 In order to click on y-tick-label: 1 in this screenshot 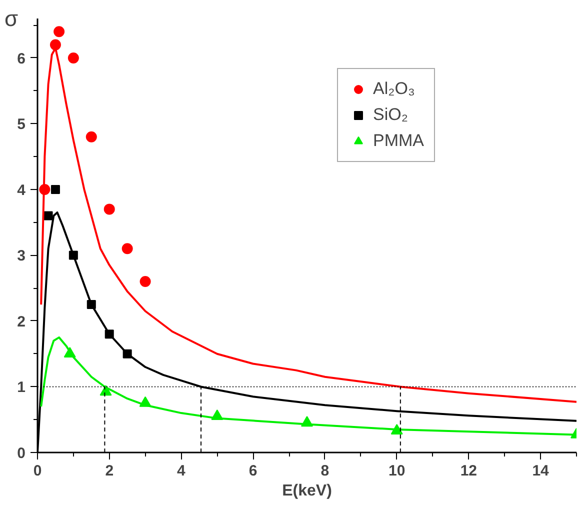, I will do `click(21, 387)`.